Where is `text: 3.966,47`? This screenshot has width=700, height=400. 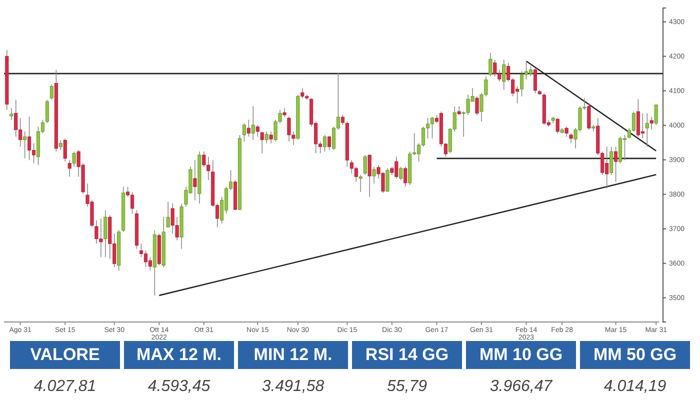
text: 3.966,47 is located at coordinates (522, 386).